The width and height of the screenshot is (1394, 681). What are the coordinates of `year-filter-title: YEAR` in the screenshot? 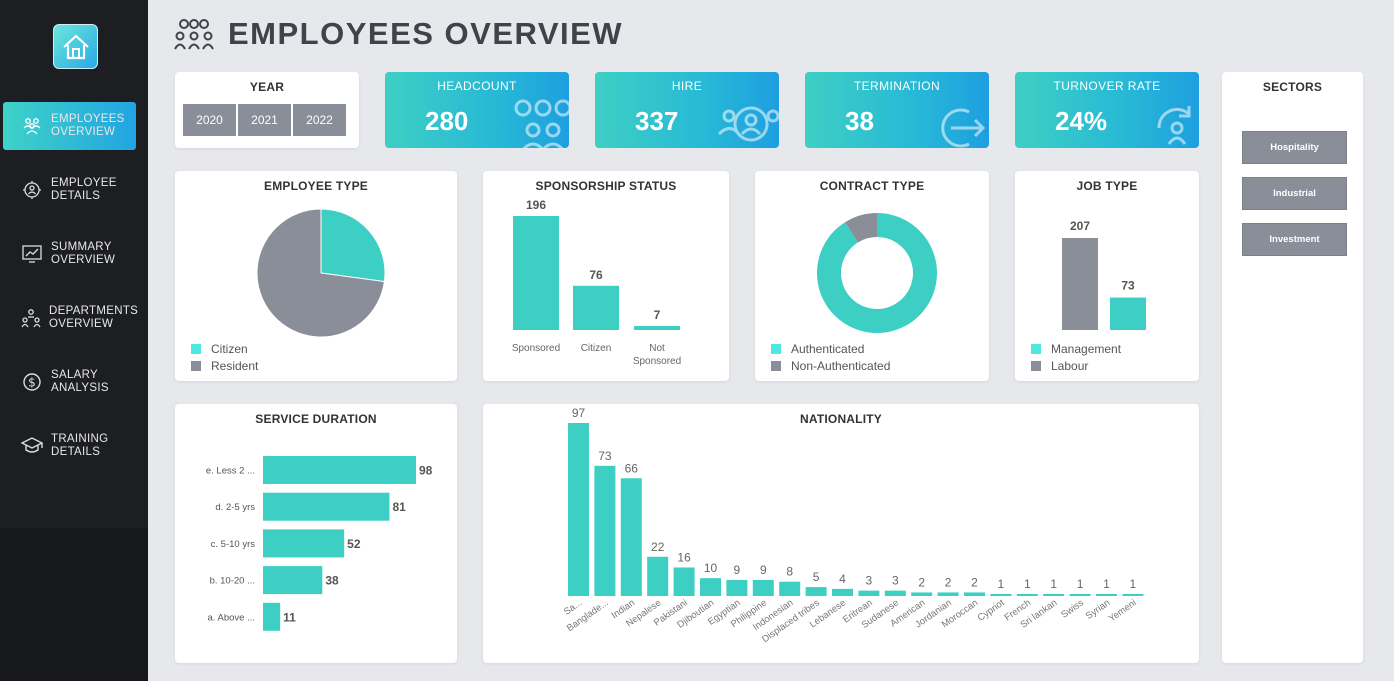 It's located at (267, 87).